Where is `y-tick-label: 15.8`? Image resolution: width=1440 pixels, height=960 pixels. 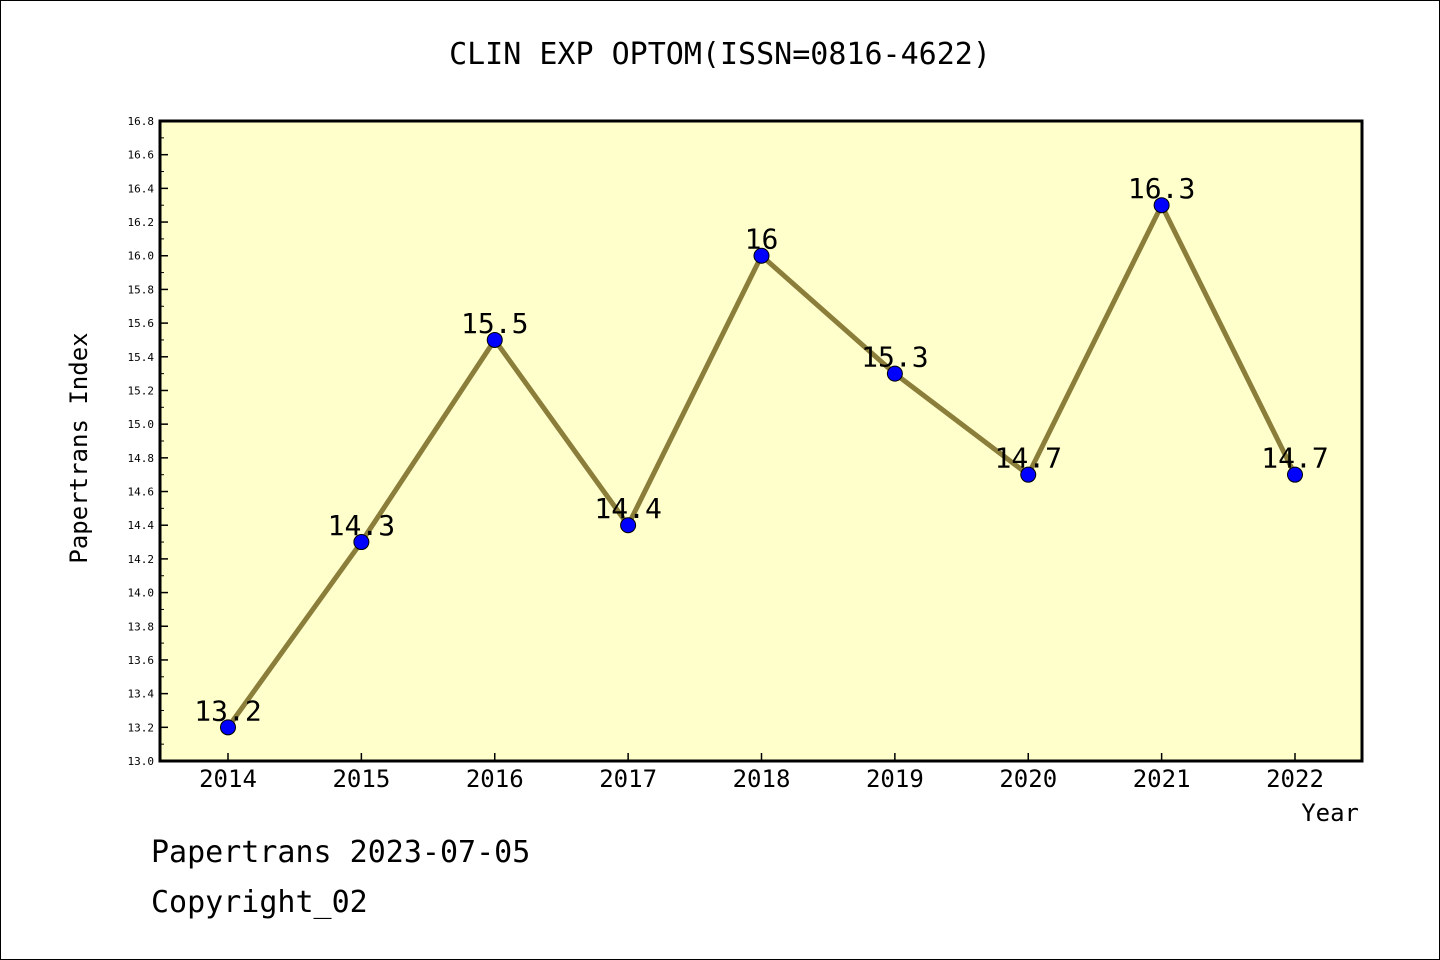 y-tick-label: 15.8 is located at coordinates (141, 289).